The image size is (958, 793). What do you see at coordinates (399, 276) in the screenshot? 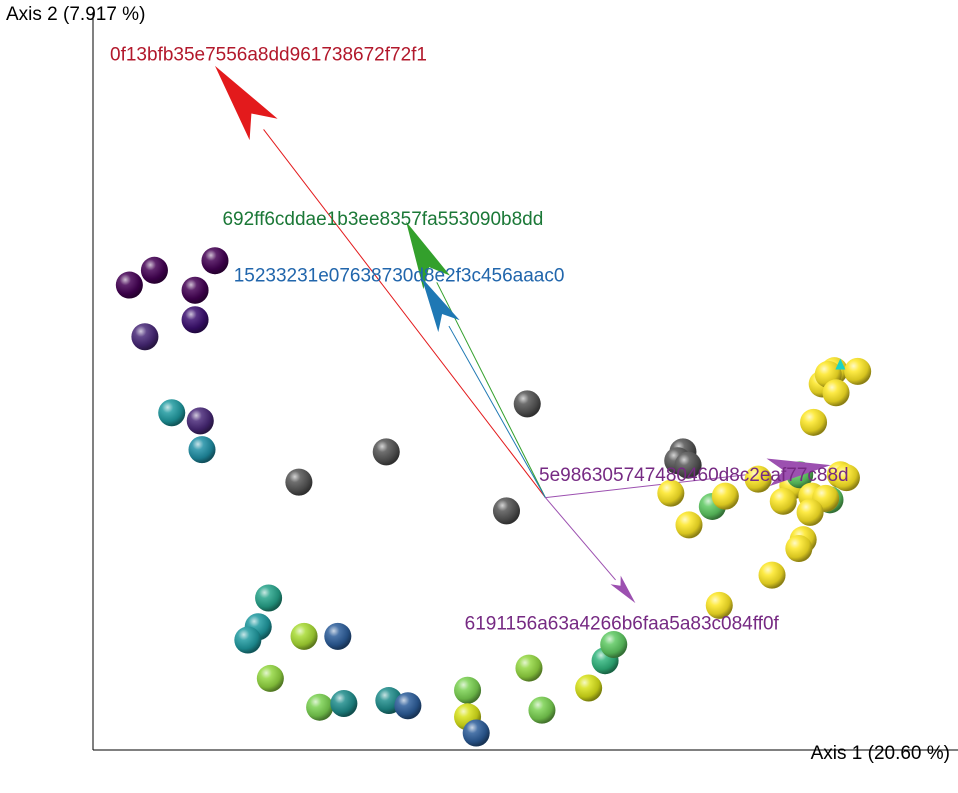
I see `arrow-label-3: 15233231e07638730d8e2f3c456aaac0` at bounding box center [399, 276].